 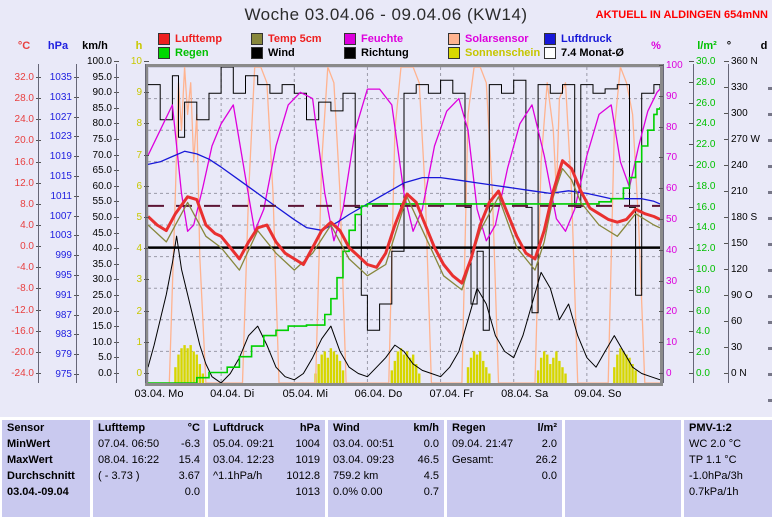 What do you see at coordinates (137, 124) in the screenshot?
I see `axis-tick-label: 8` at bounding box center [137, 124].